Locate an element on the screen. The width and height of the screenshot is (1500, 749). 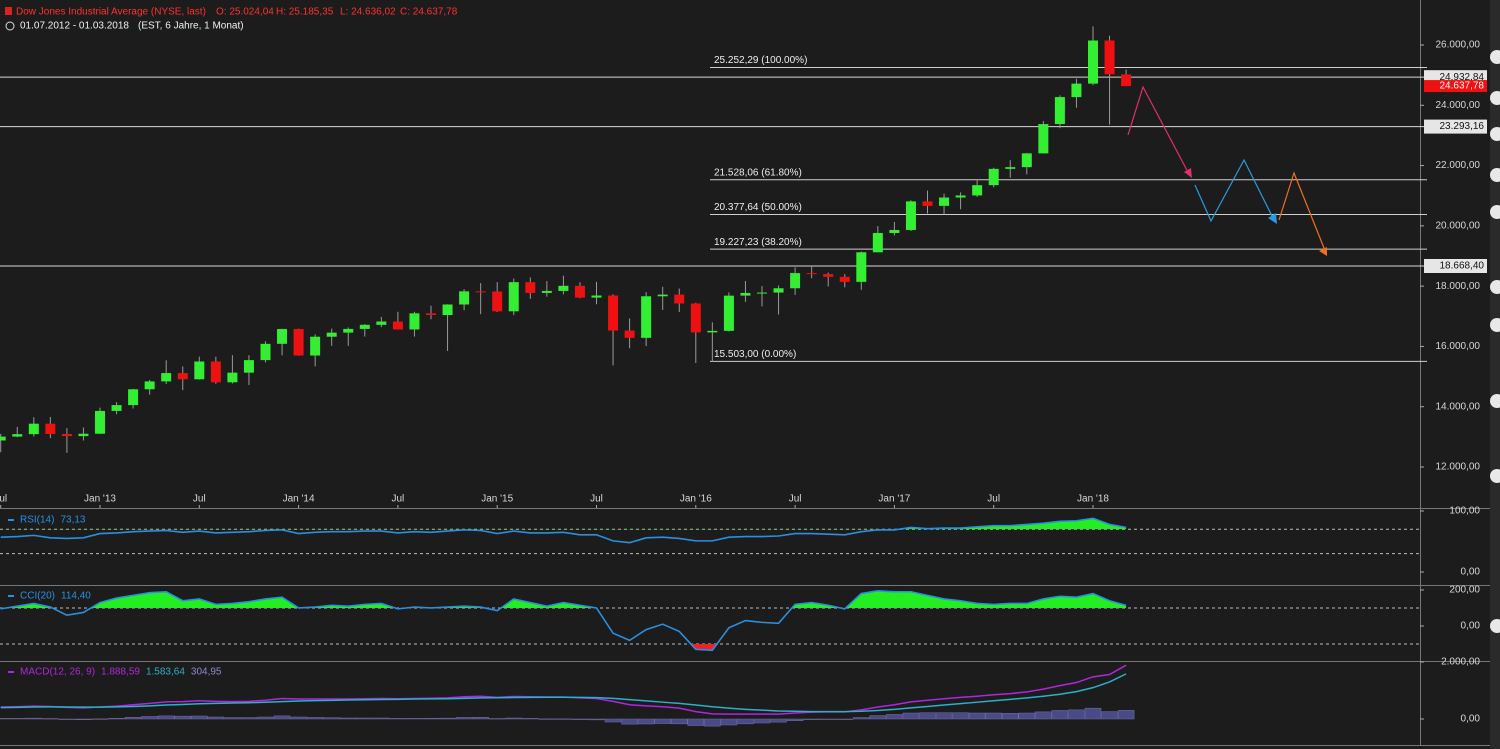
forecast-drawings is located at coordinates (1227, 170).